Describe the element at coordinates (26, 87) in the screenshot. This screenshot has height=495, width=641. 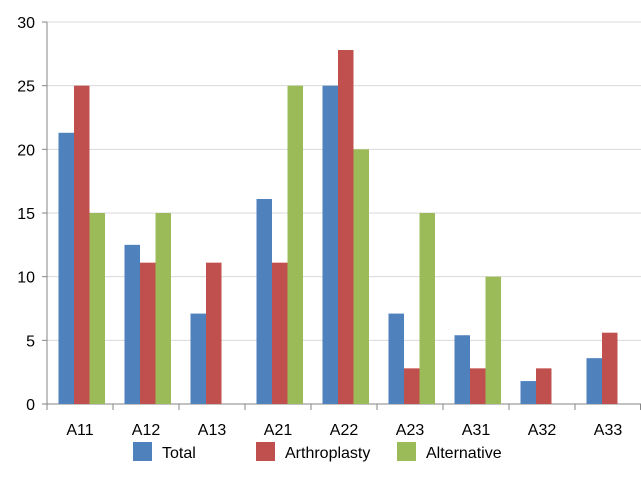
I see `y-tick-label: 25` at that location.